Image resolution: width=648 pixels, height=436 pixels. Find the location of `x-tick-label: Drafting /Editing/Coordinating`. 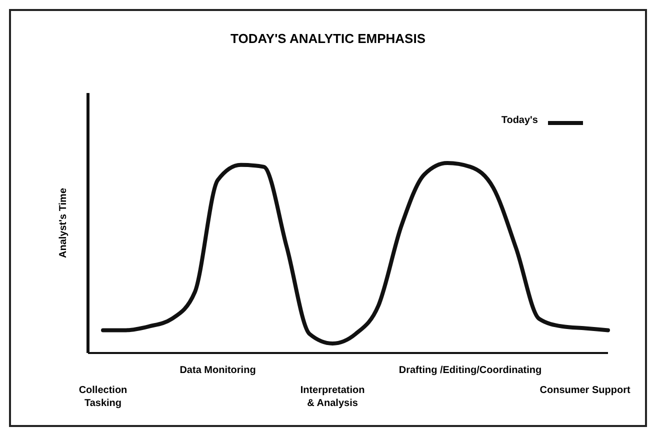

x-tick-label: Drafting /Editing/Coordinating is located at coordinates (470, 370).